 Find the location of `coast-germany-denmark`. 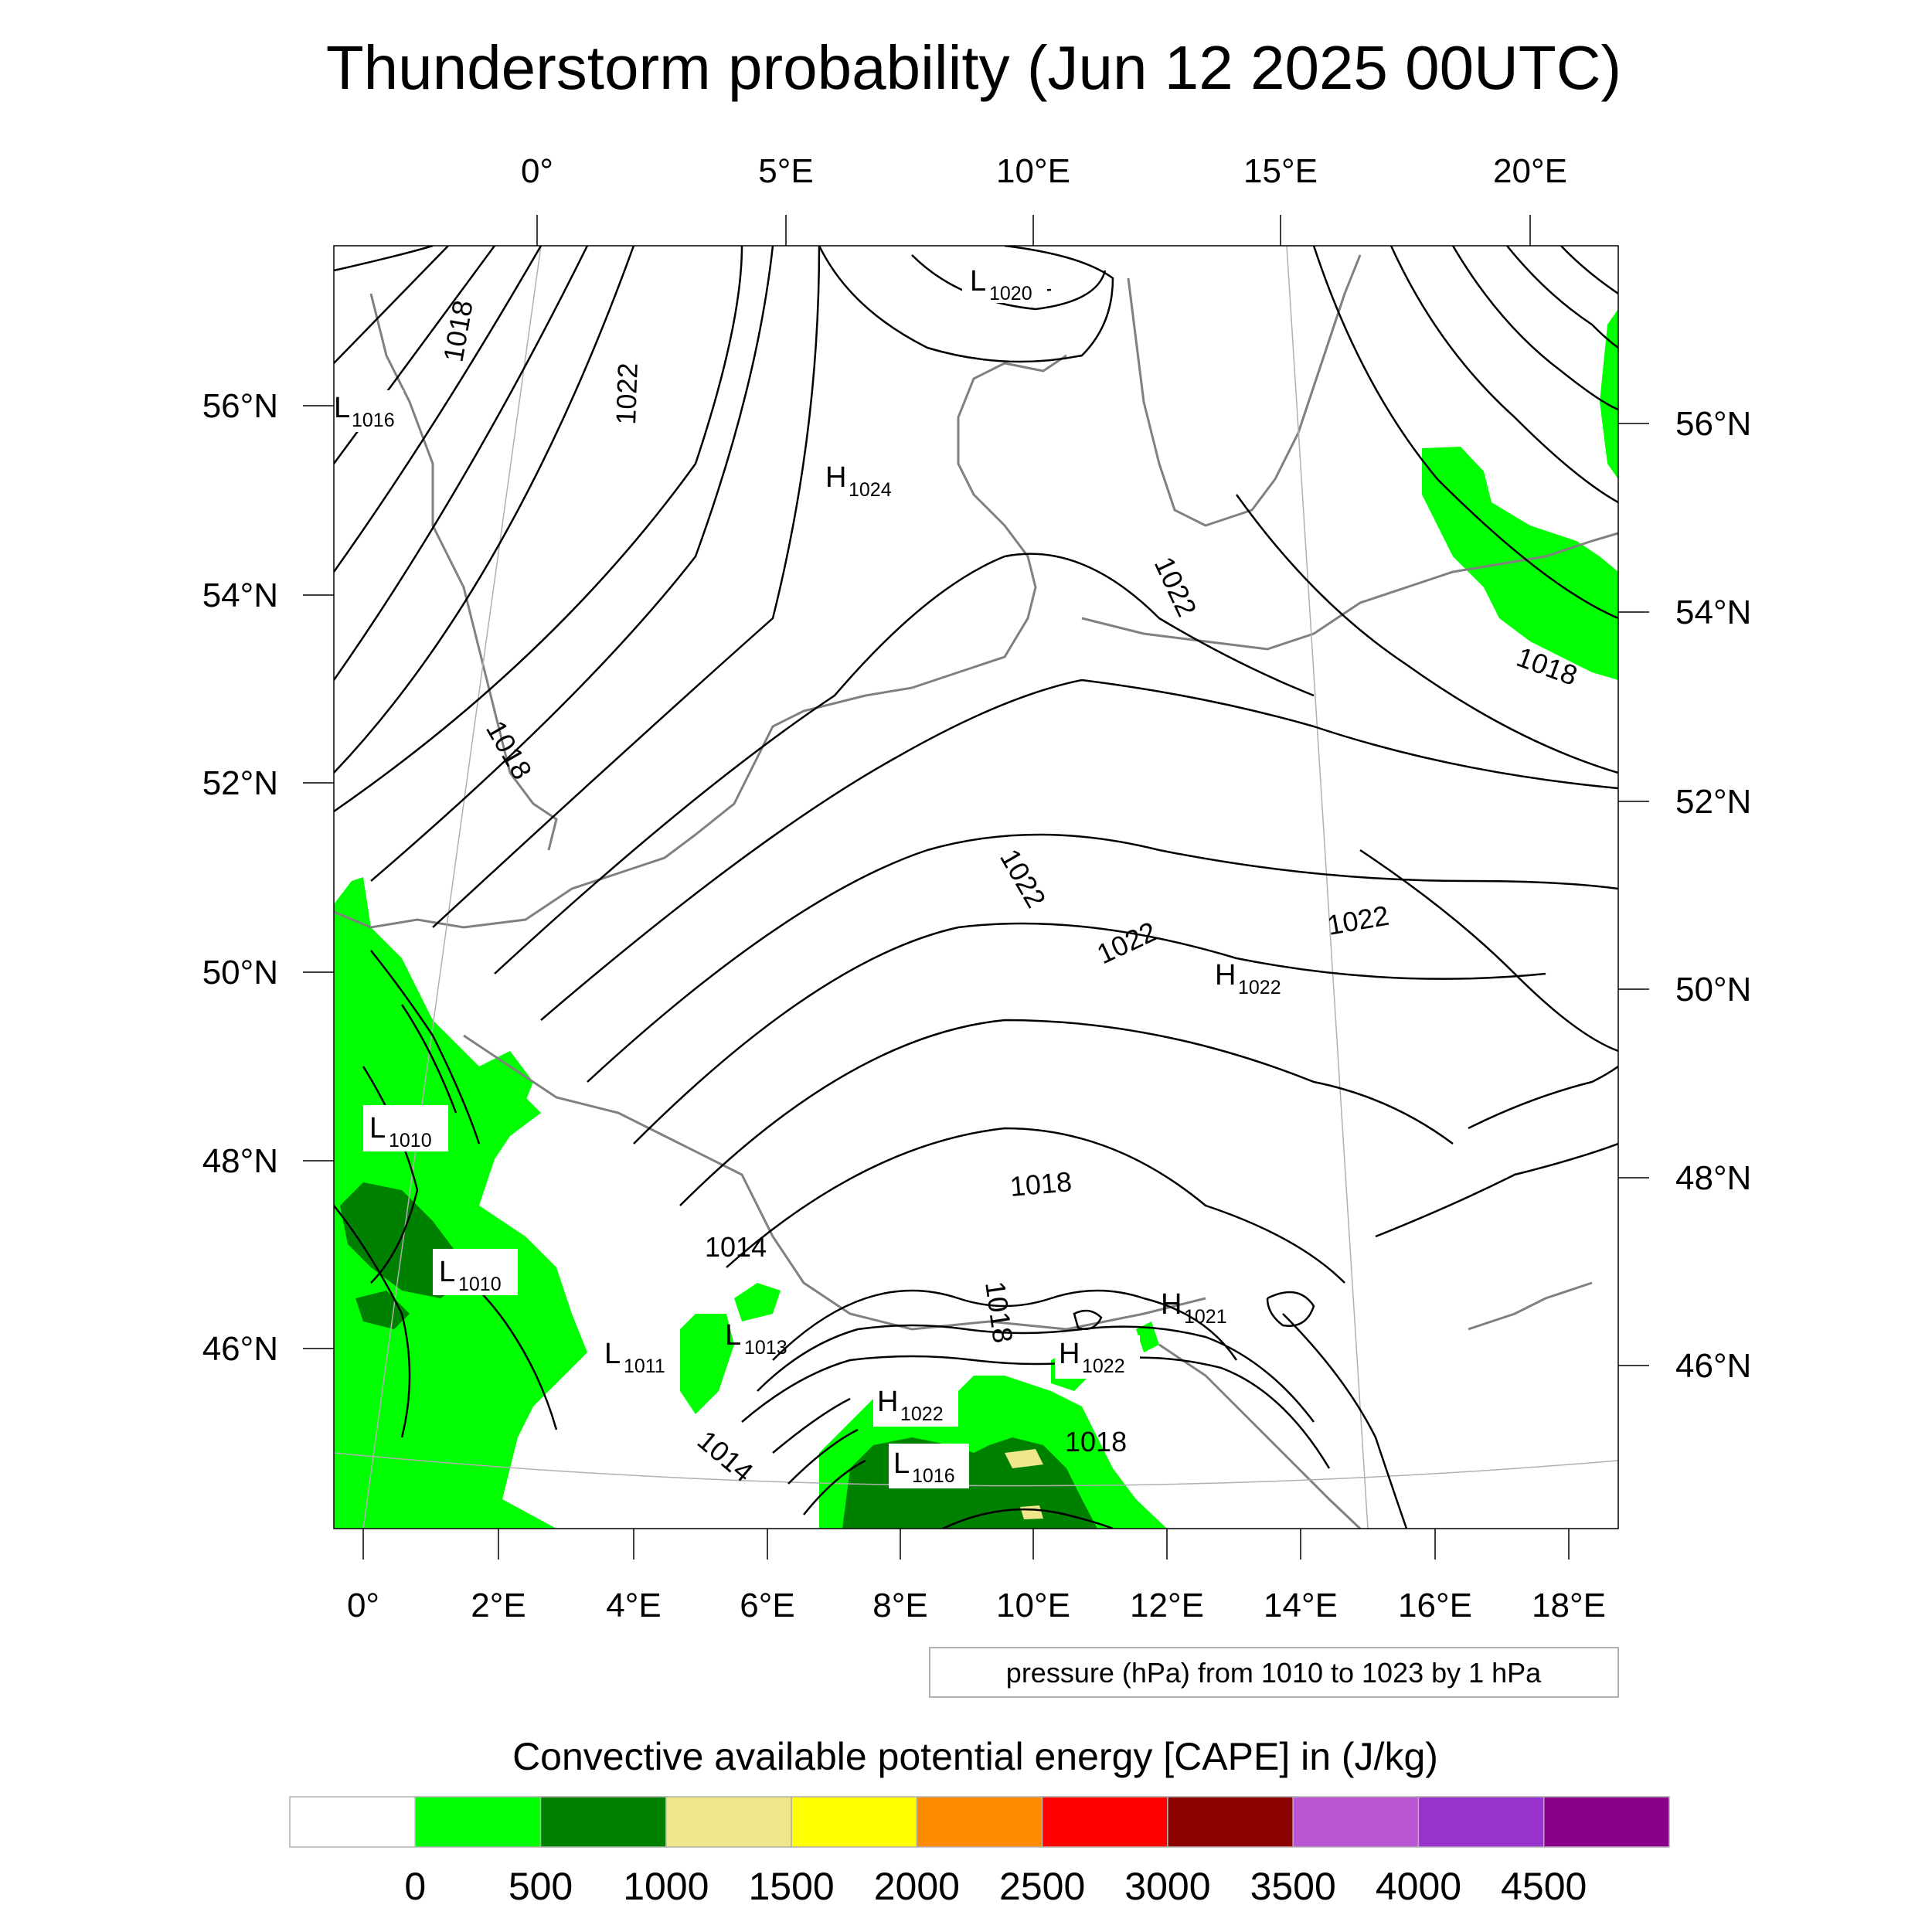

coast-germany-denmark is located at coordinates (989, 521).